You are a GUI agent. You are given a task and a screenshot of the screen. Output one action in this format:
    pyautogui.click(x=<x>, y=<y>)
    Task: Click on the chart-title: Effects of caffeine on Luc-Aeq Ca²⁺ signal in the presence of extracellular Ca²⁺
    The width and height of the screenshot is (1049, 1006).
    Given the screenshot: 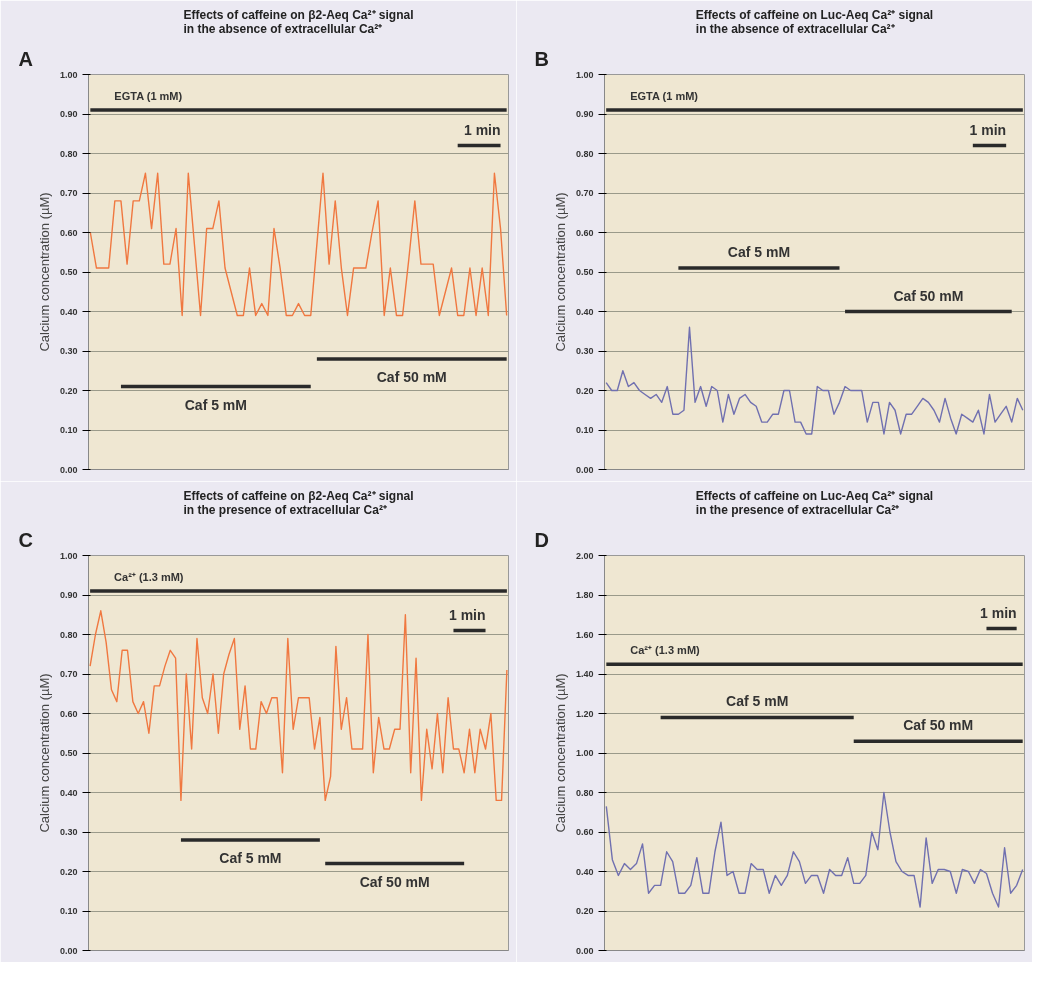 What is the action you would take?
    pyautogui.click(x=814, y=502)
    